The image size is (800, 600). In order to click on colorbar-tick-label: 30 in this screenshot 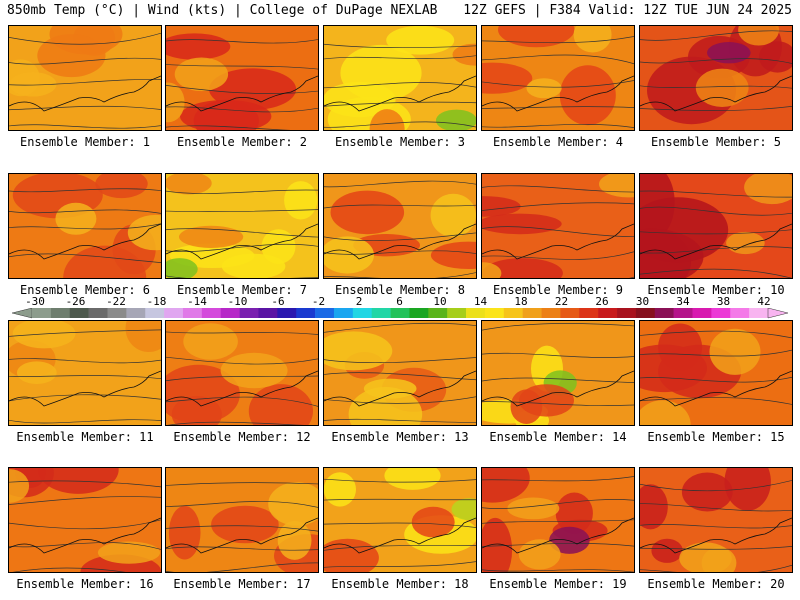, I will do `click(642, 301)`.